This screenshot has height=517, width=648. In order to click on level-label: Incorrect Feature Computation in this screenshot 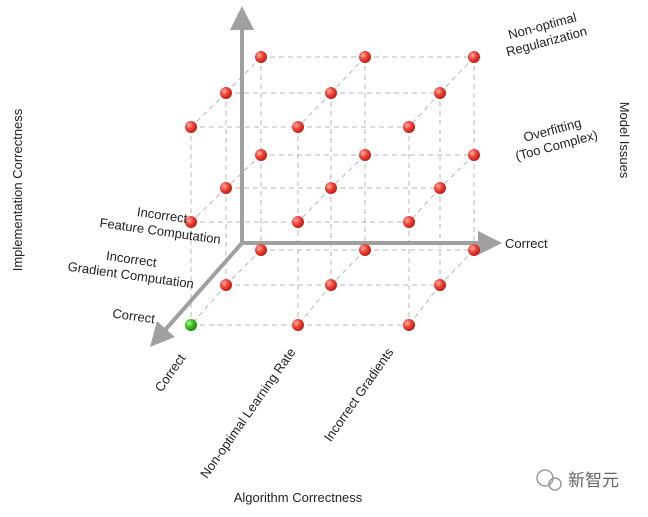, I will do `click(160, 225)`.